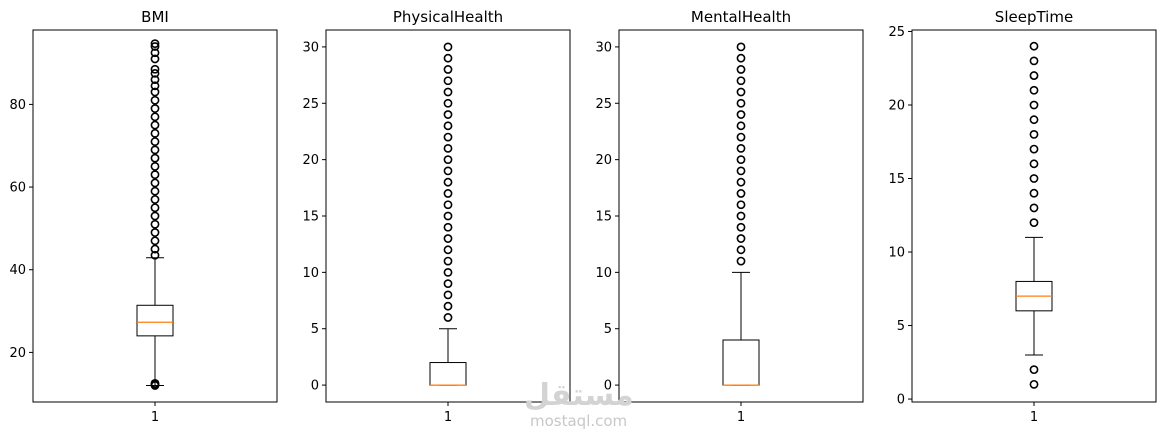 This screenshot has width=1171, height=442. What do you see at coordinates (448, 374) in the screenshot?
I see `iqr-box` at bounding box center [448, 374].